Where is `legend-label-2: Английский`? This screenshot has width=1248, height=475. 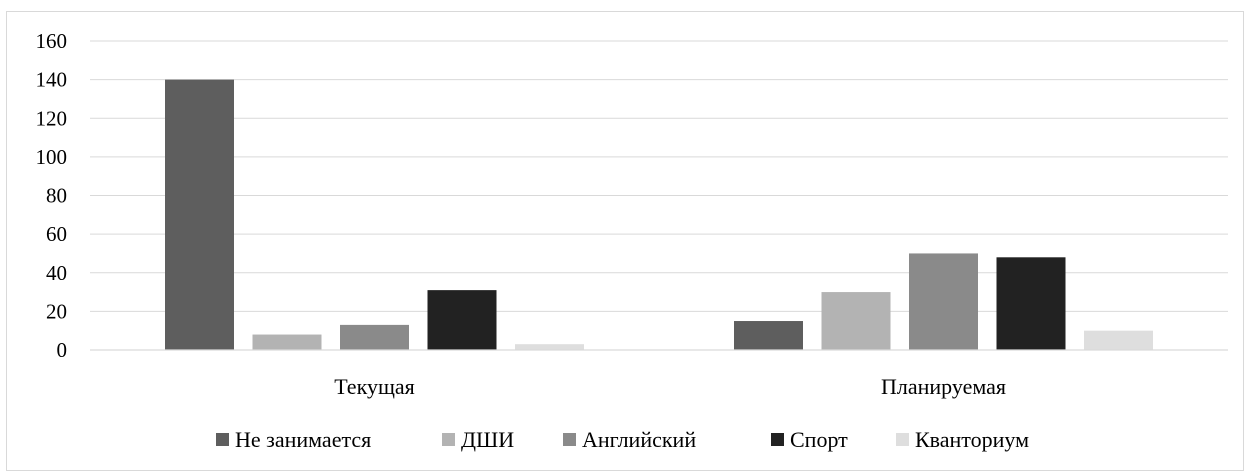
legend-label-2: Английский is located at coordinates (639, 439).